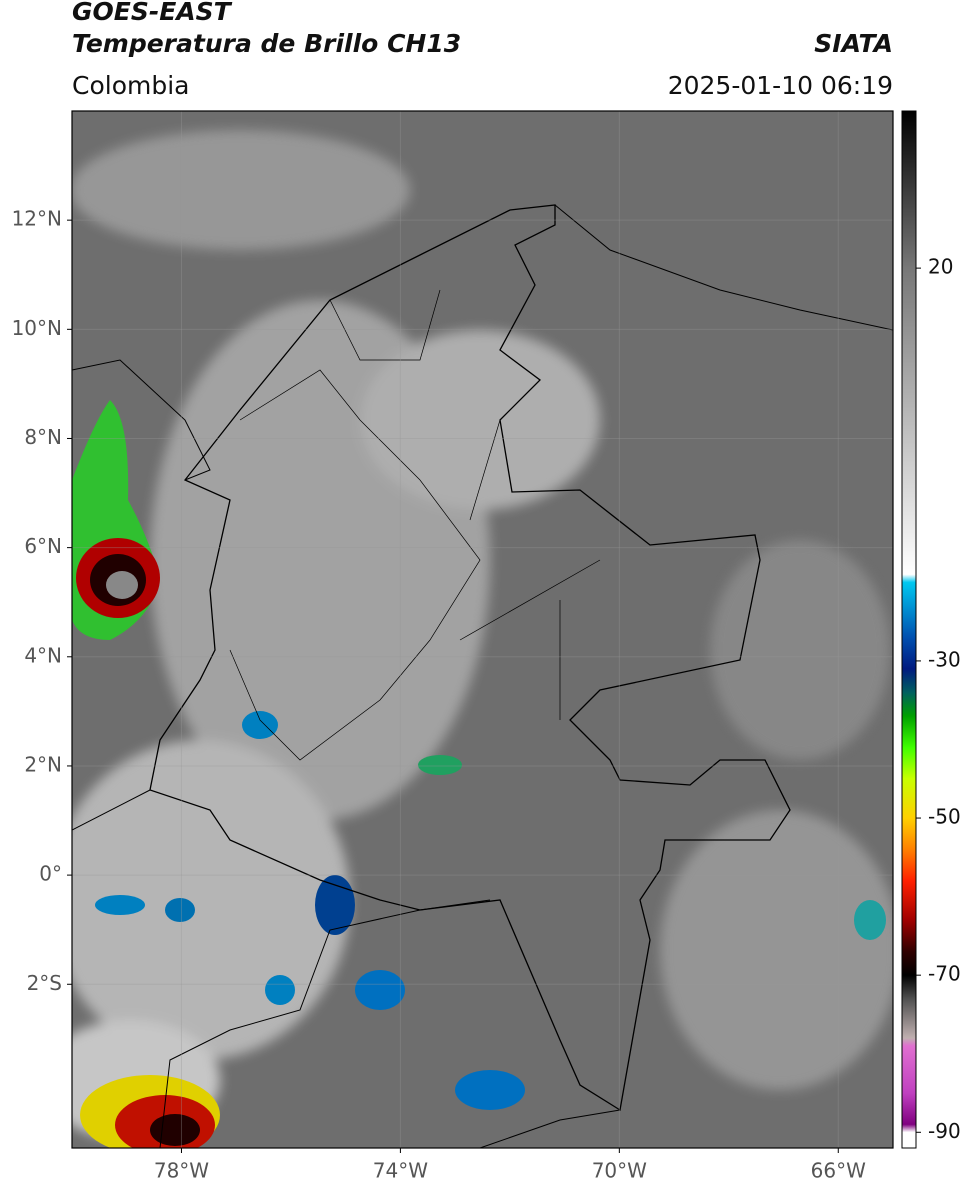 The image size is (966, 1190). What do you see at coordinates (181, 1171) in the screenshot?
I see `x-tick-label: 78°W` at bounding box center [181, 1171].